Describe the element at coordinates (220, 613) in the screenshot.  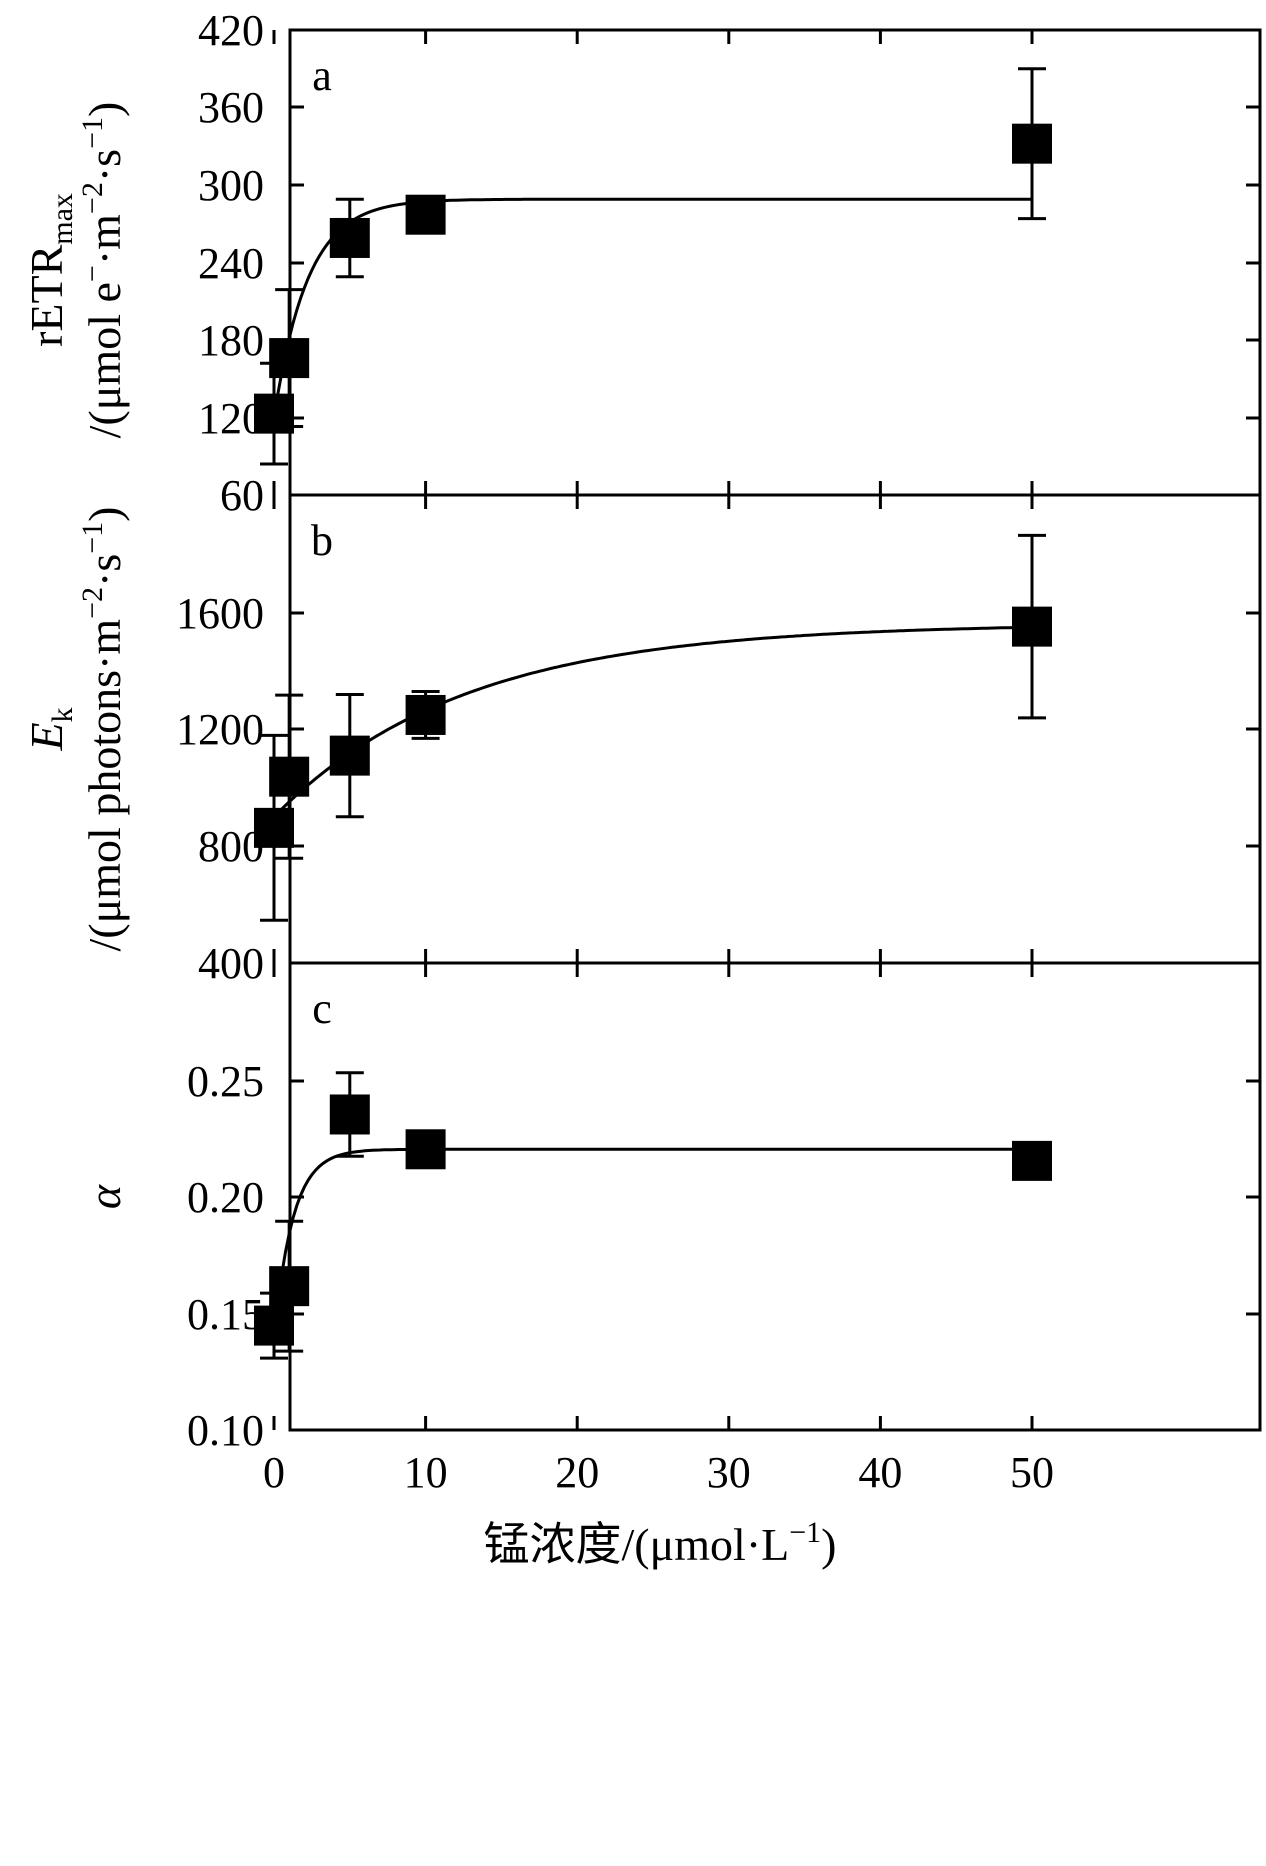
I see `y-tick-label: 1600` at that location.